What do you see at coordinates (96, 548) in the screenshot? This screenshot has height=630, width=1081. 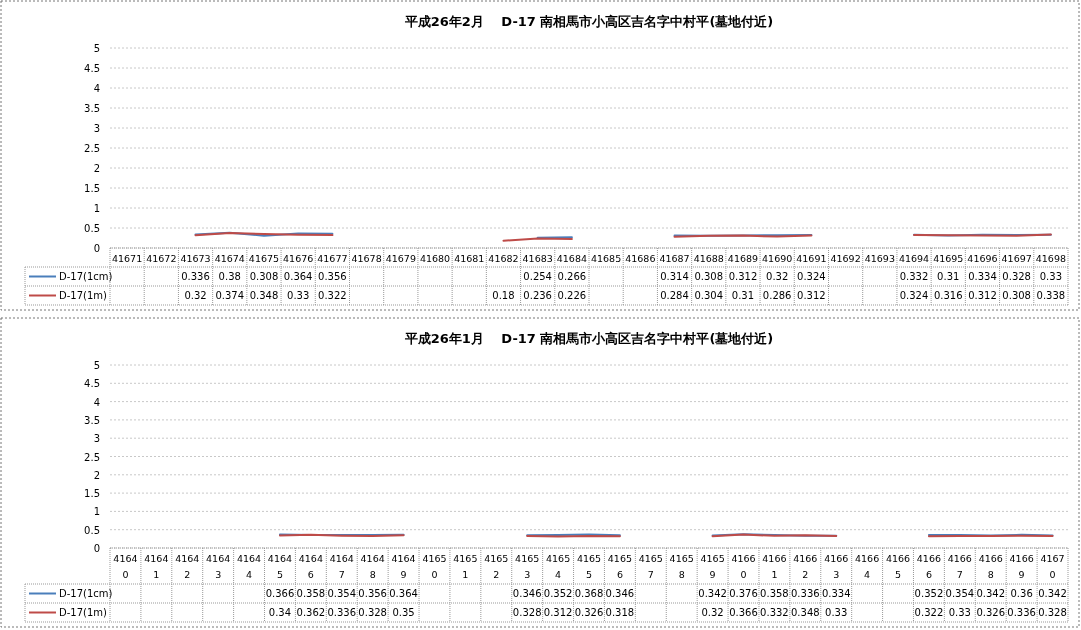 I see `y-tick-label: 0` at bounding box center [96, 548].